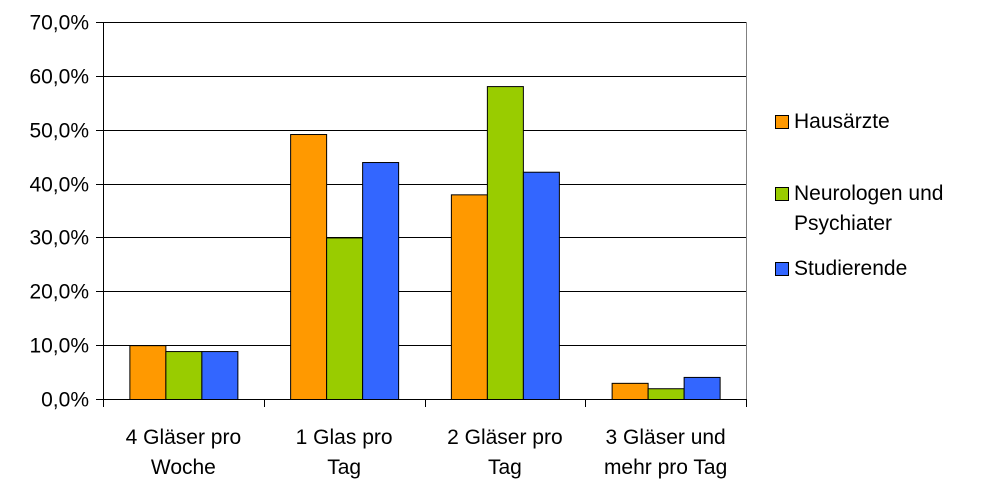 The image size is (988, 485). What do you see at coordinates (843, 223) in the screenshot?
I see `legend-label: Psychiater` at bounding box center [843, 223].